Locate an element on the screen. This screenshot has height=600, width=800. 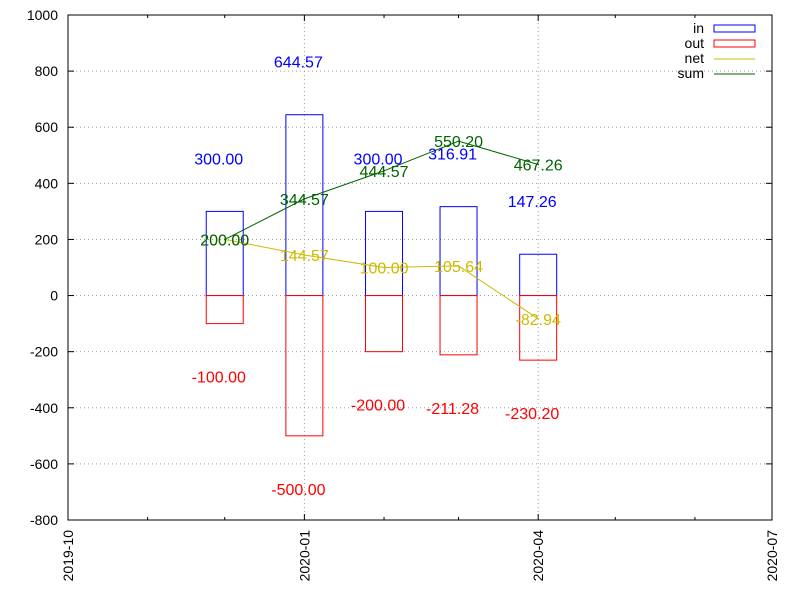
legend-label: in is located at coordinates (698, 28).